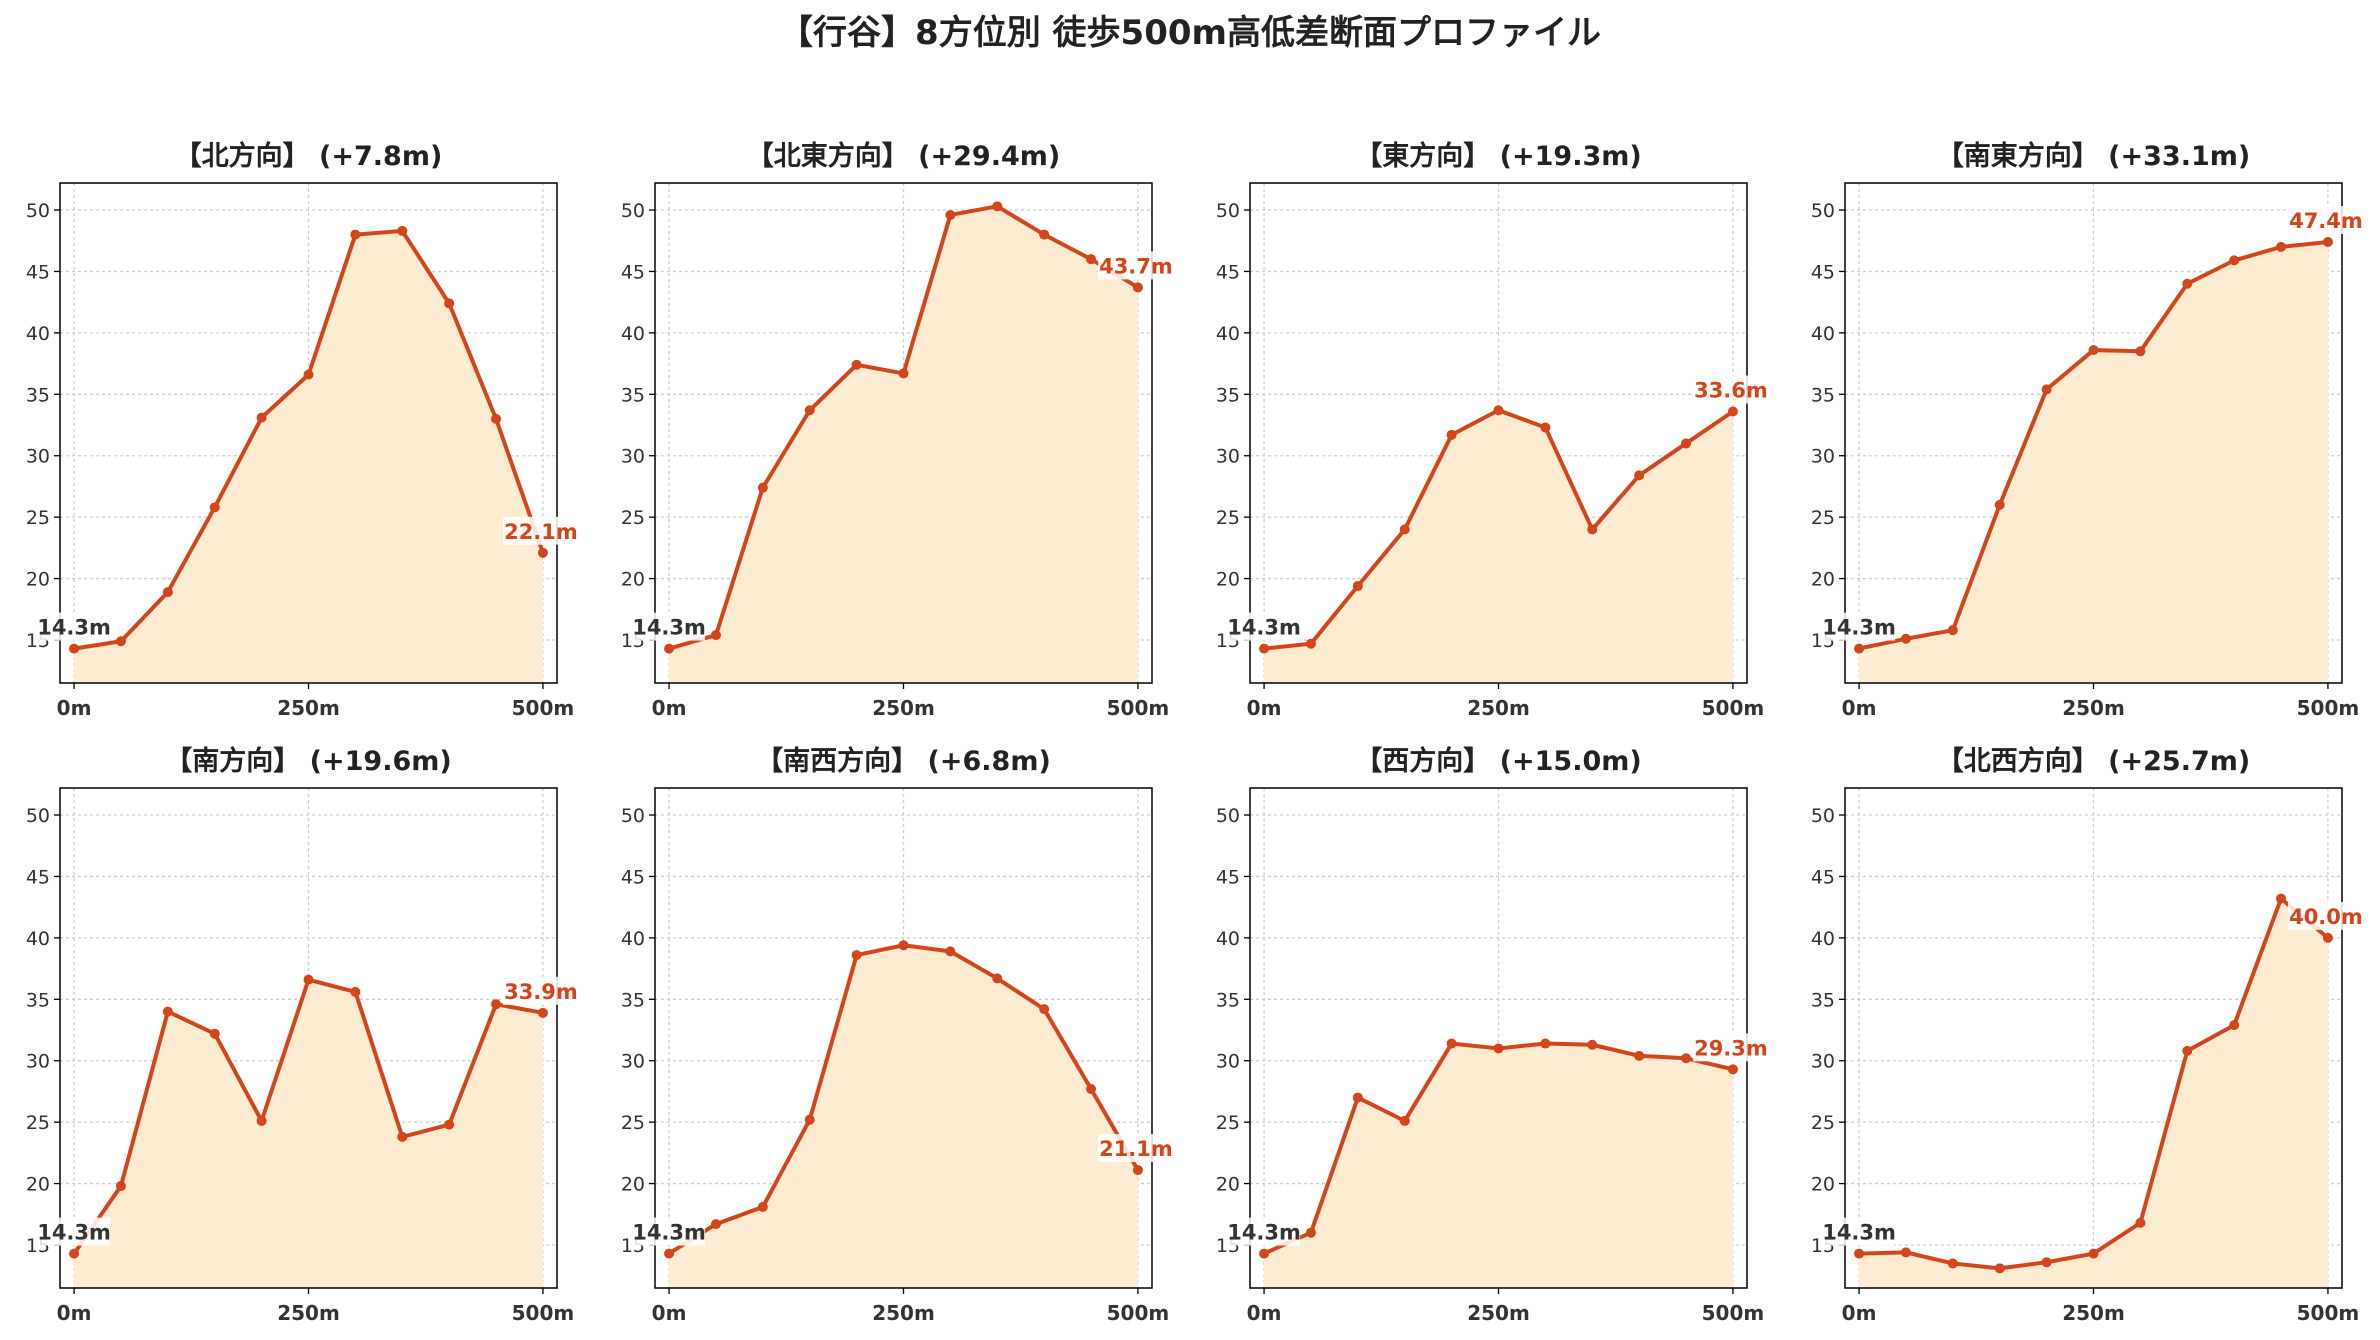 This screenshot has height=1340, width=2380. I want to click on elevation-area, so click(903, 1116).